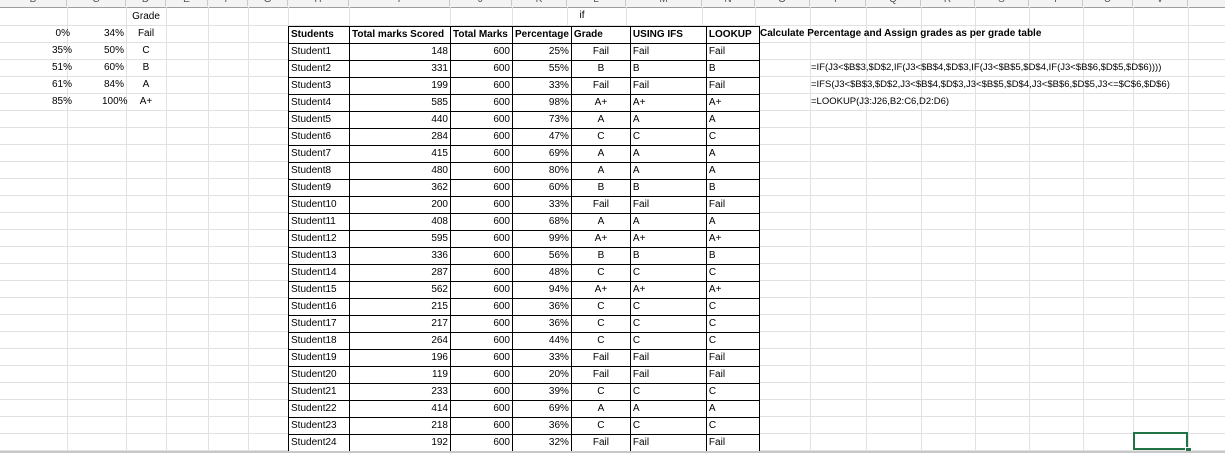 This screenshot has height=453, width=1225. What do you see at coordinates (400, 358) in the screenshot?
I see `table-cell: 196` at bounding box center [400, 358].